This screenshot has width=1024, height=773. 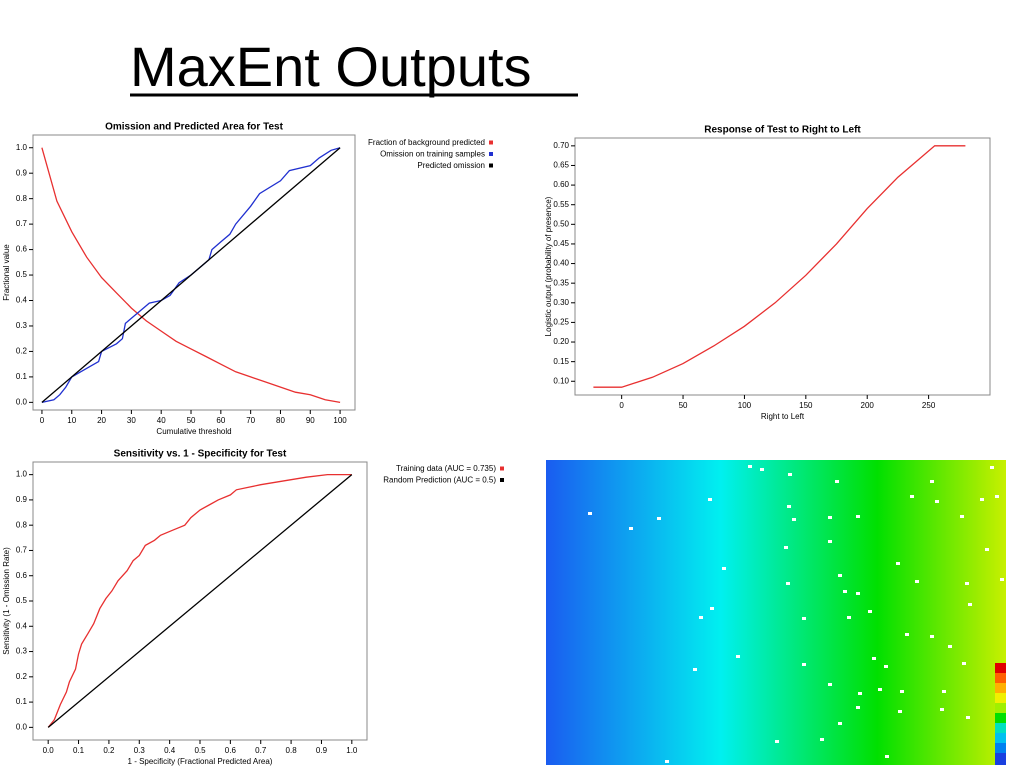 I want to click on x-tick-label: 1.0, so click(x=352, y=750).